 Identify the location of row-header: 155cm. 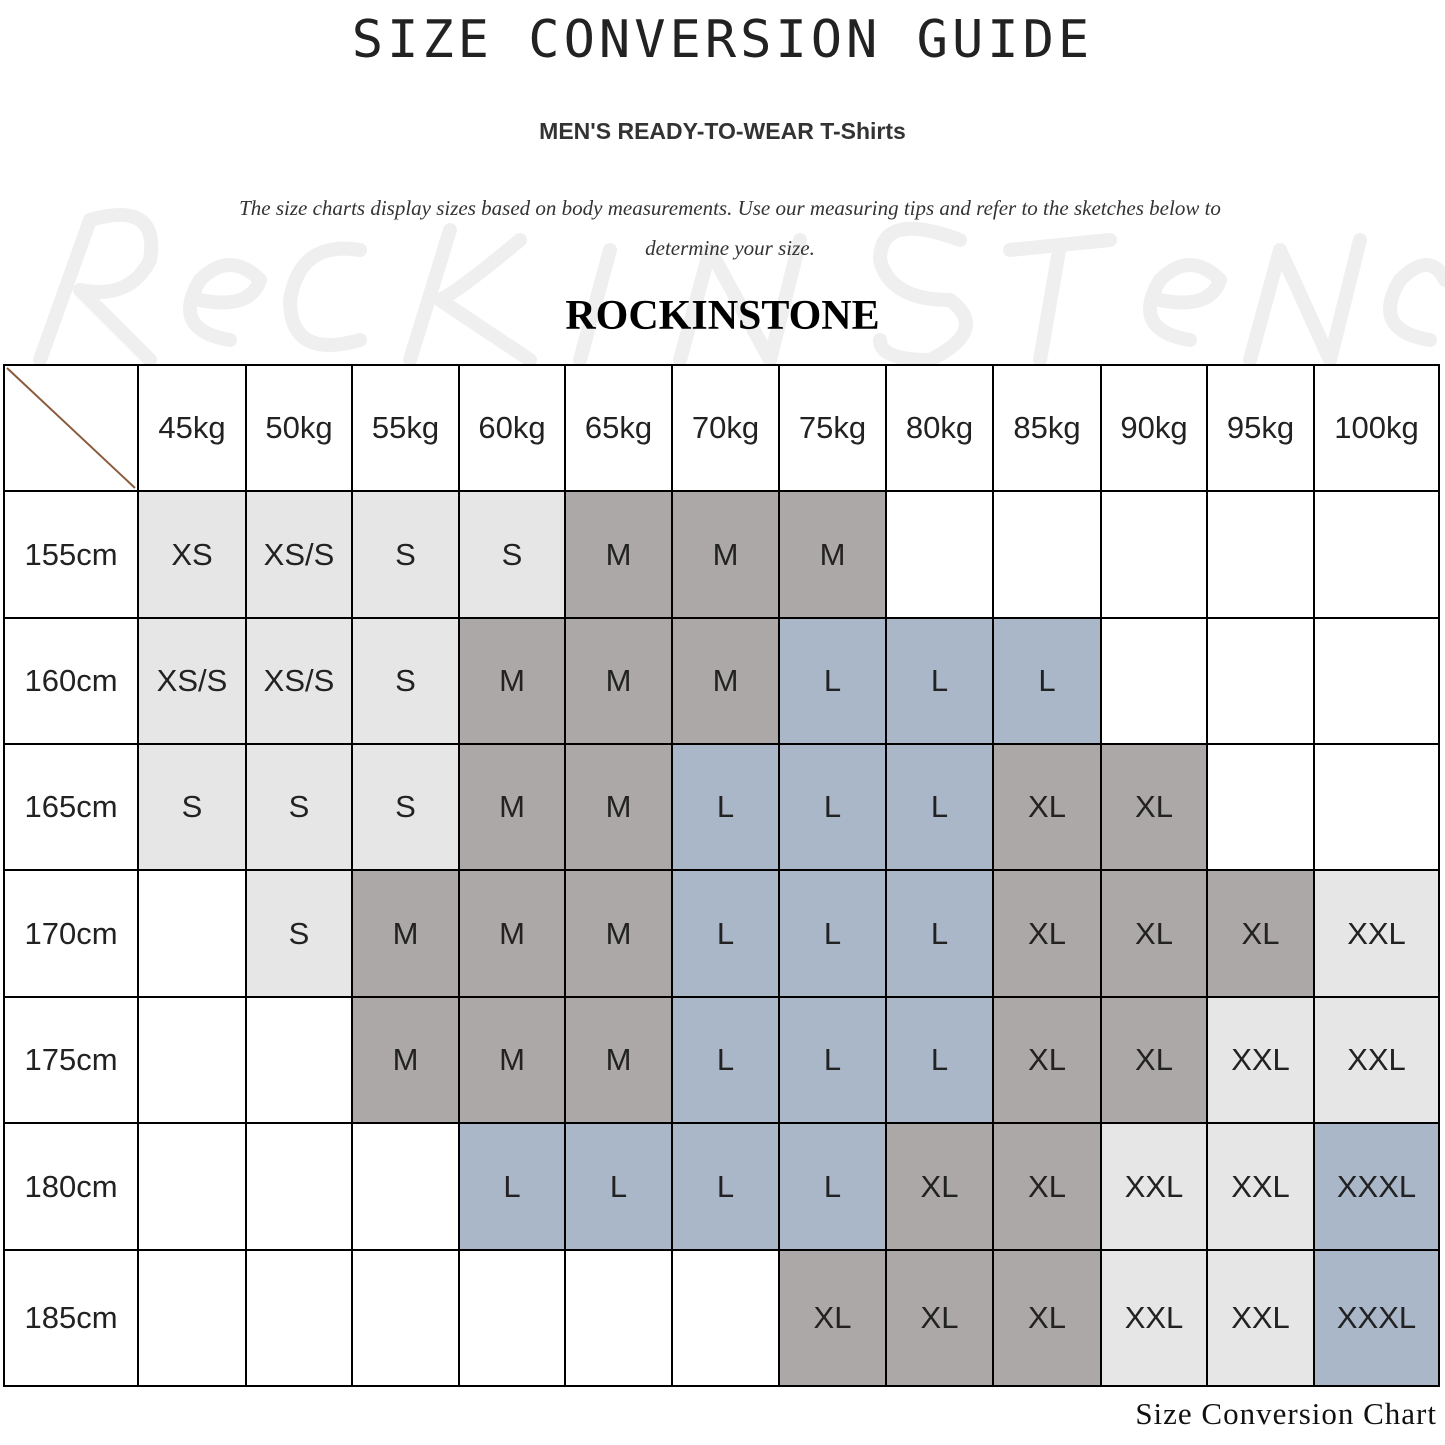
(72, 555).